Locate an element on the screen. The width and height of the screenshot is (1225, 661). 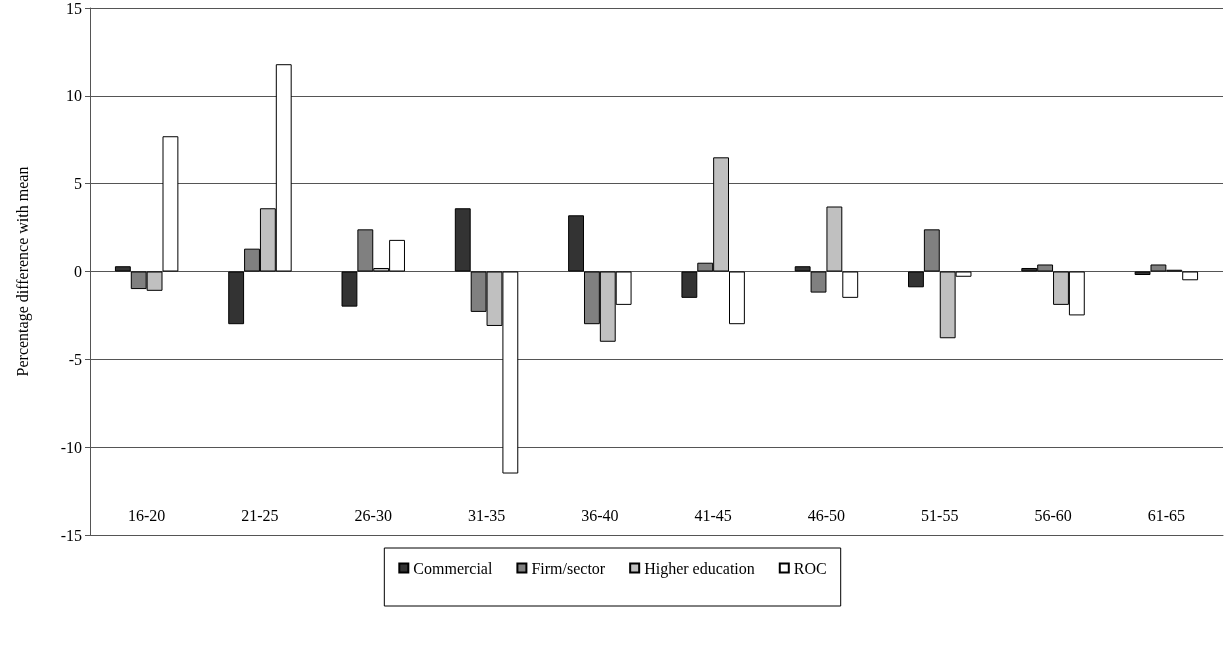
x-tick-label: 21-25 is located at coordinates (260, 515).